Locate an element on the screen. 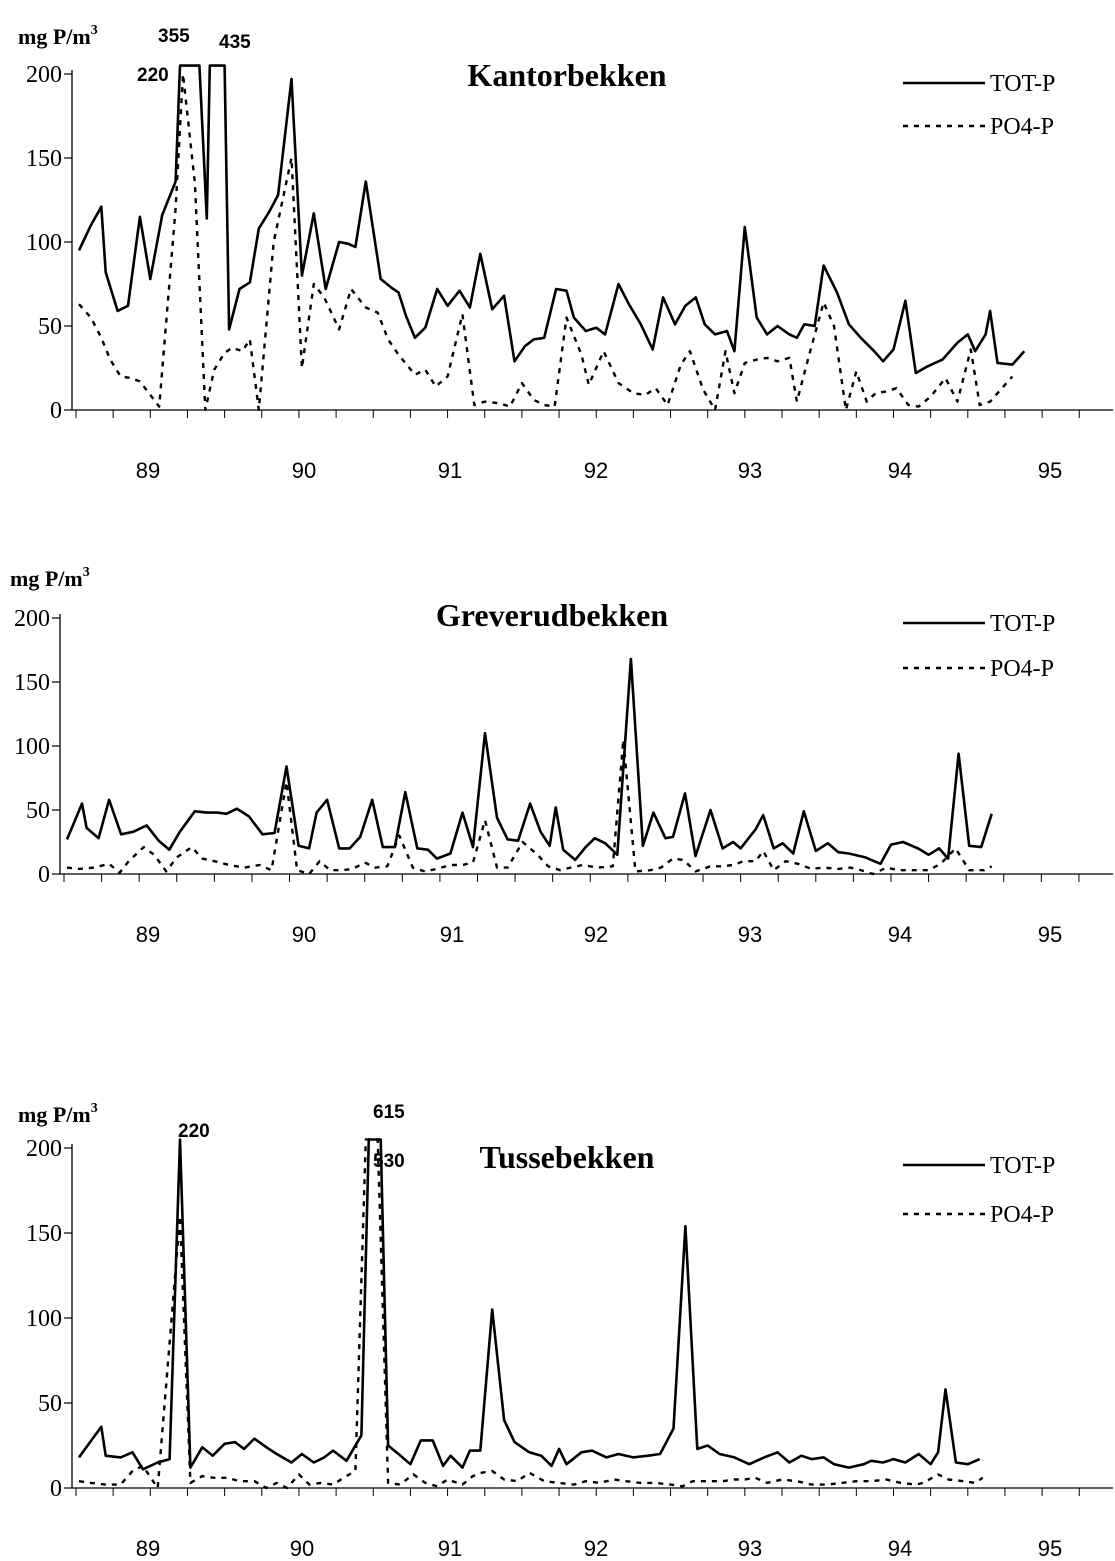  chart-title: Greverudbekken is located at coordinates (552, 615).